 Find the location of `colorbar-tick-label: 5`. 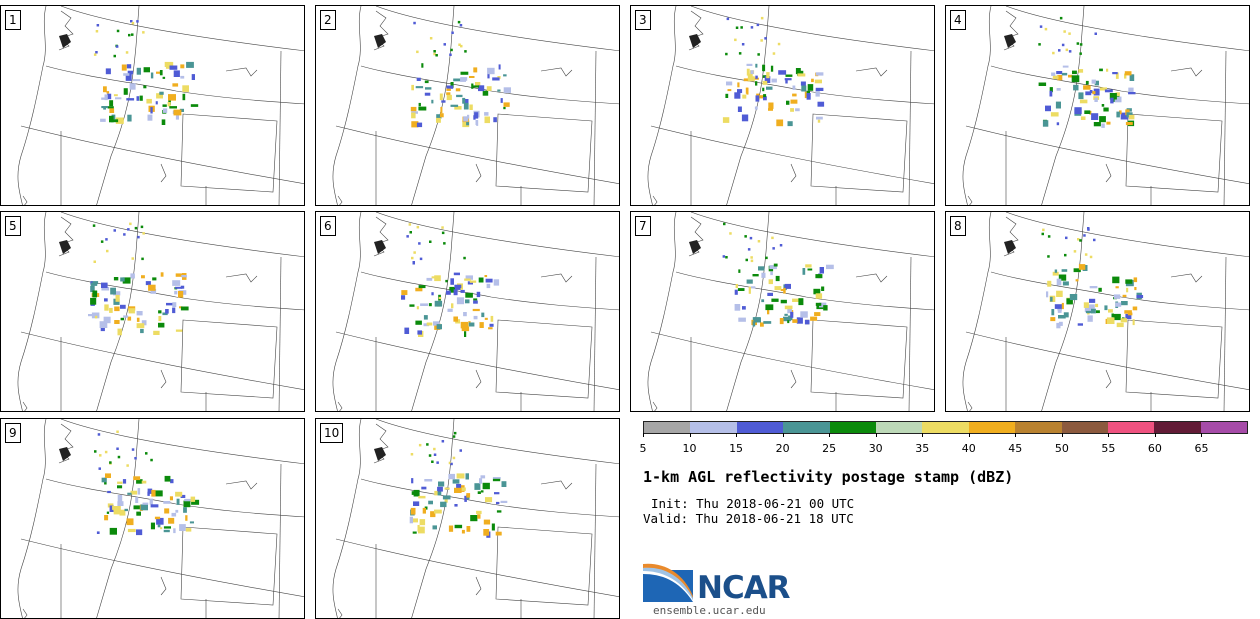

colorbar-tick-label: 5 is located at coordinates (643, 448).